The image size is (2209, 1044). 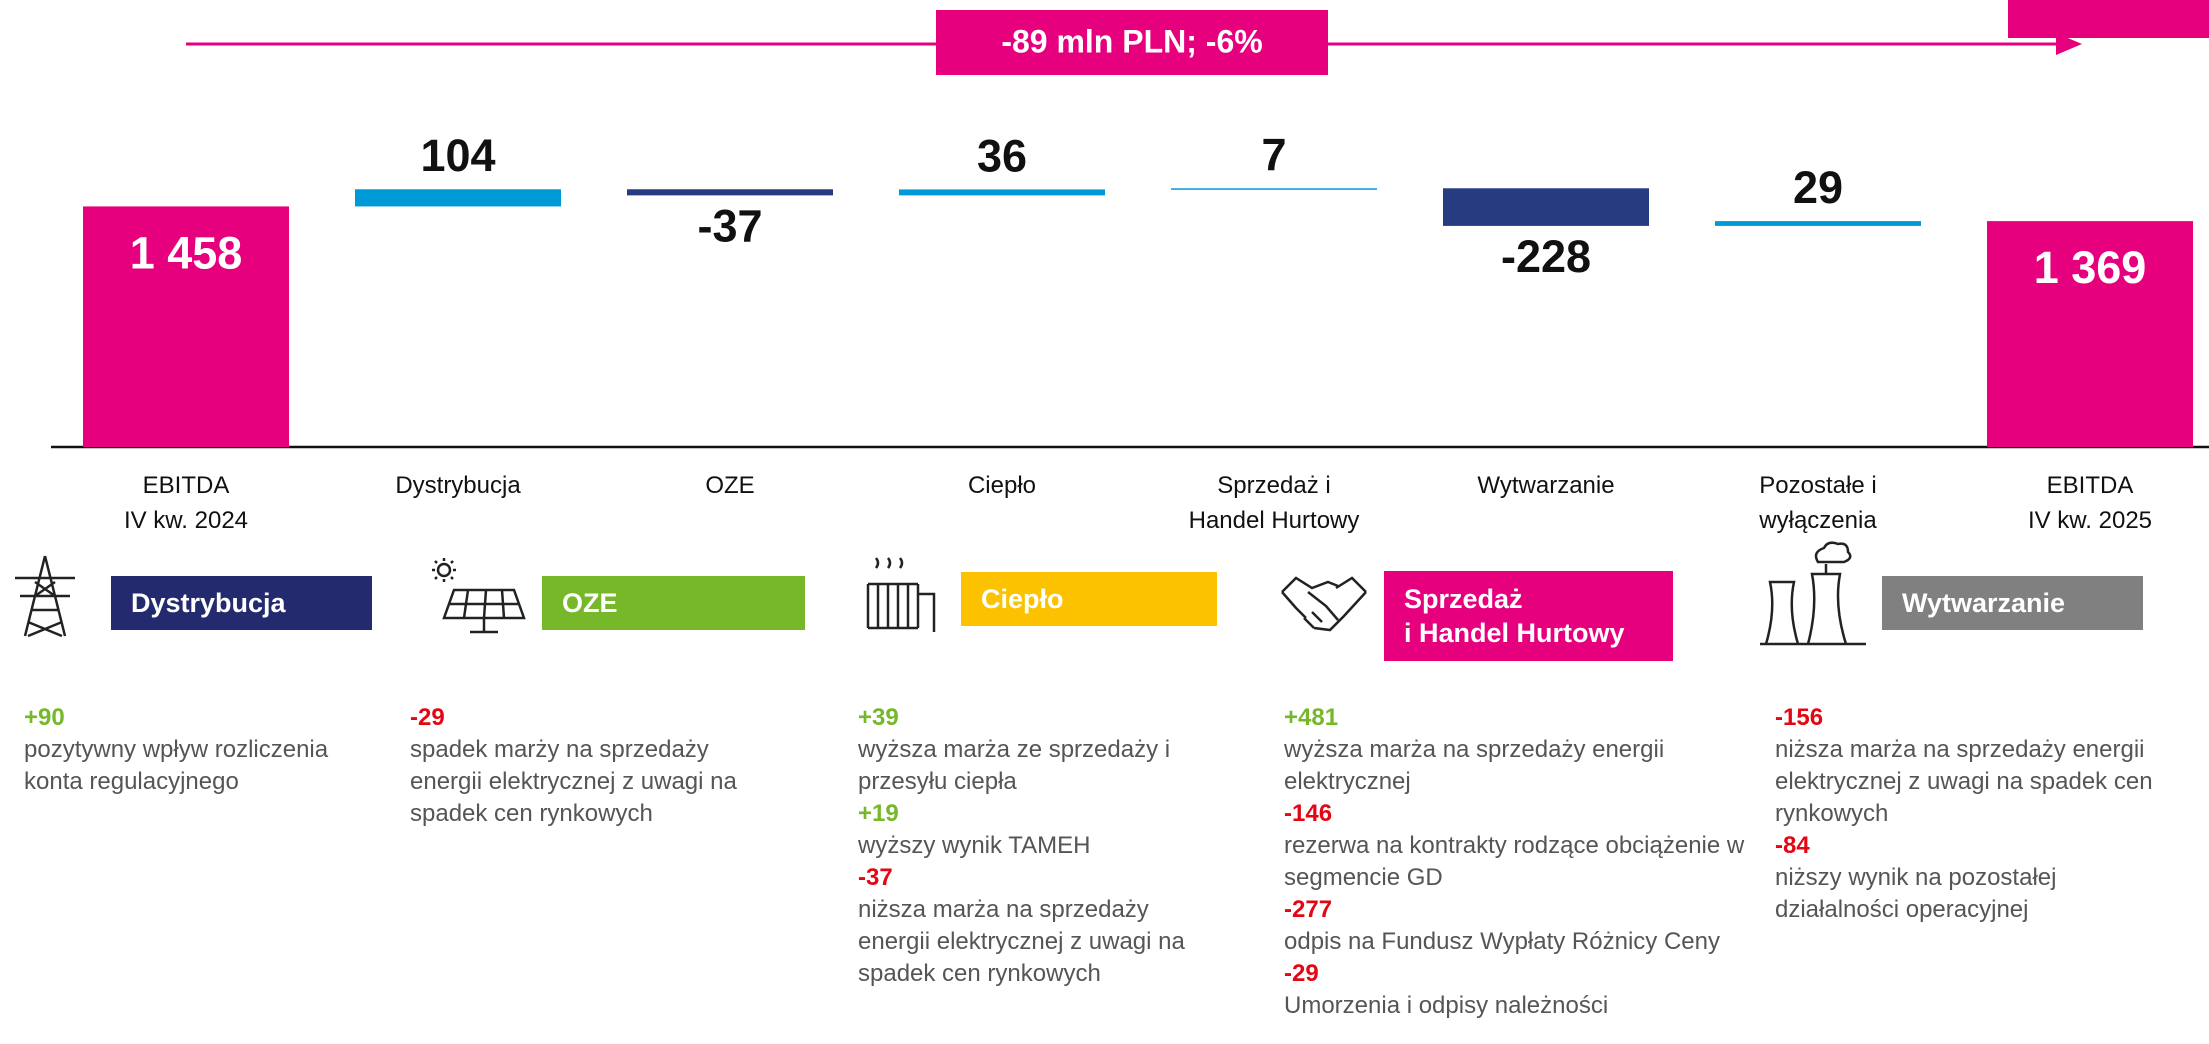 What do you see at coordinates (2069, 44) in the screenshot?
I see `arrow-head` at bounding box center [2069, 44].